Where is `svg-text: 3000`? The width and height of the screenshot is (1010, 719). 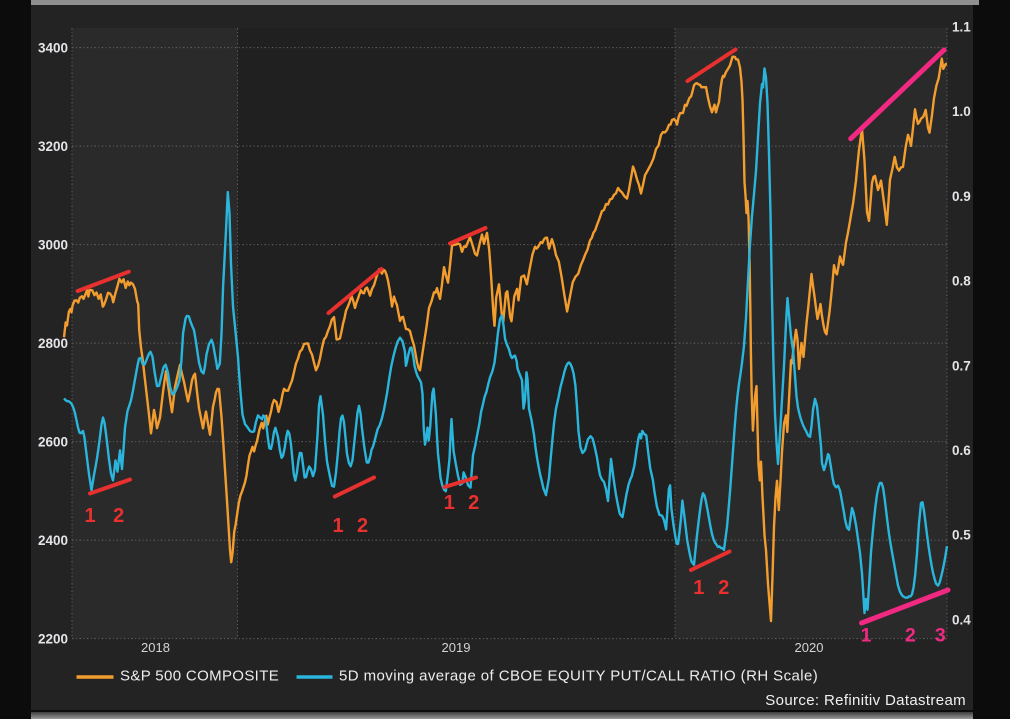 svg-text: 3000 is located at coordinates (53, 244).